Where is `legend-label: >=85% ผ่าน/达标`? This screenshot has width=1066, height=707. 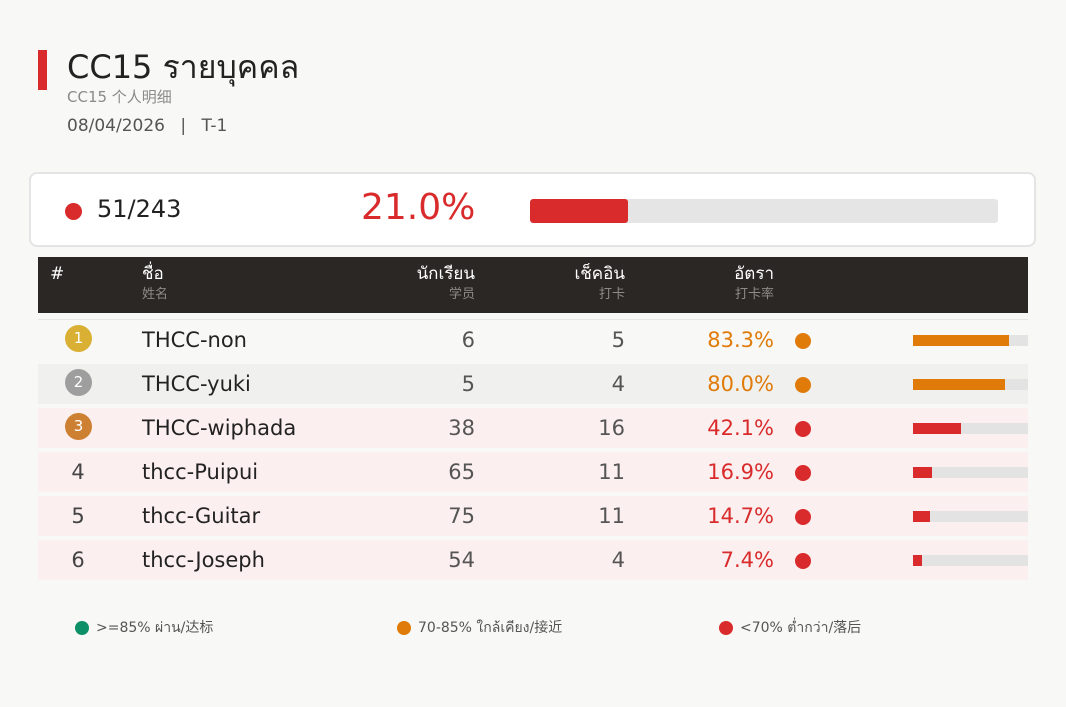 legend-label: >=85% ผ่าน/达标 is located at coordinates (155, 628).